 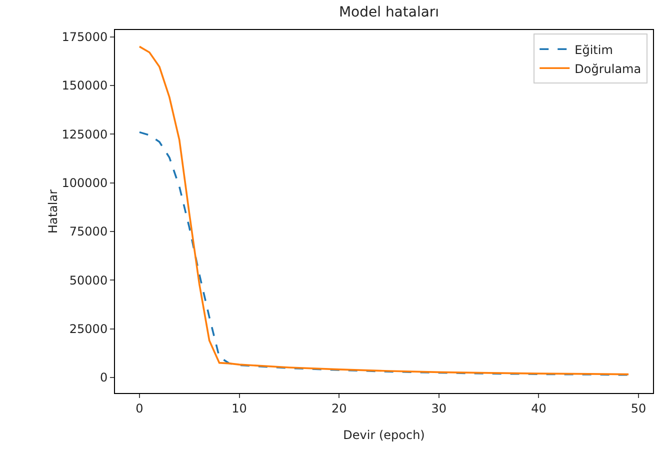 I want to click on x-axis-title: Devir (epoch), so click(x=384, y=435).